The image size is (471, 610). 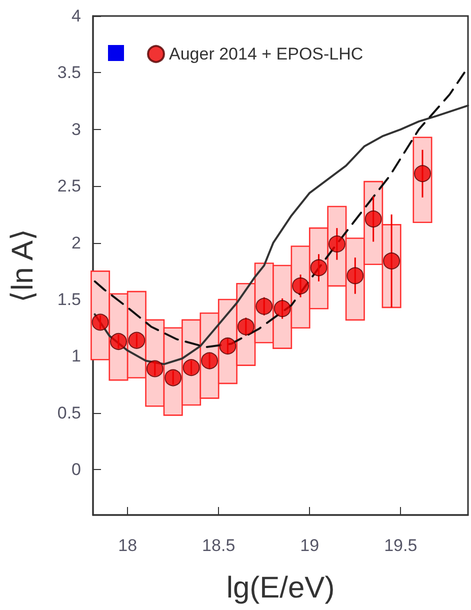 What do you see at coordinates (69, 412) in the screenshot?
I see `y-tick-label: 0.5` at bounding box center [69, 412].